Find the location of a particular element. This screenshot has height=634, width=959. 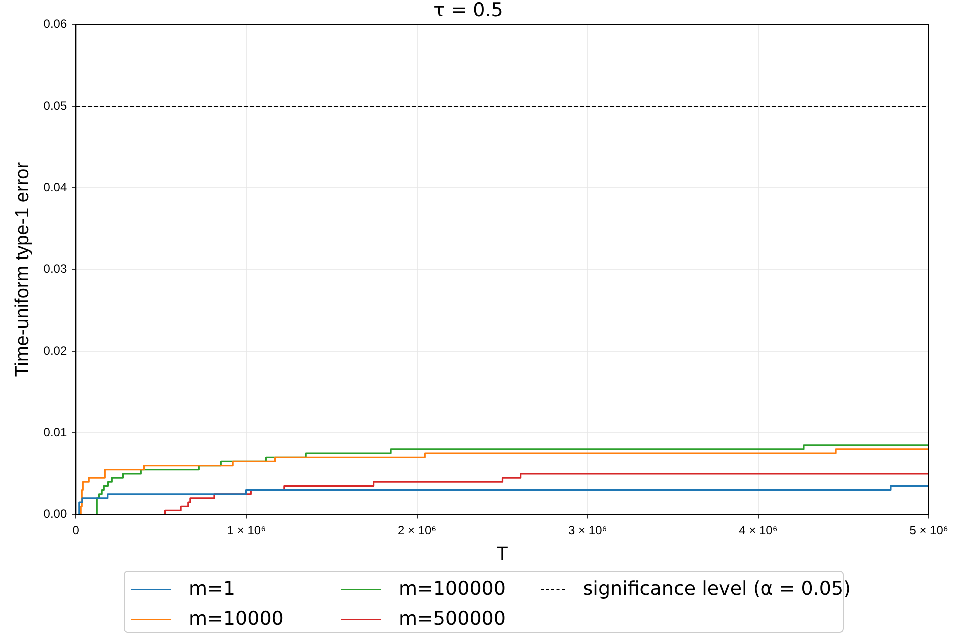

x-tick-label: 2 × 10⁶ is located at coordinates (417, 530).